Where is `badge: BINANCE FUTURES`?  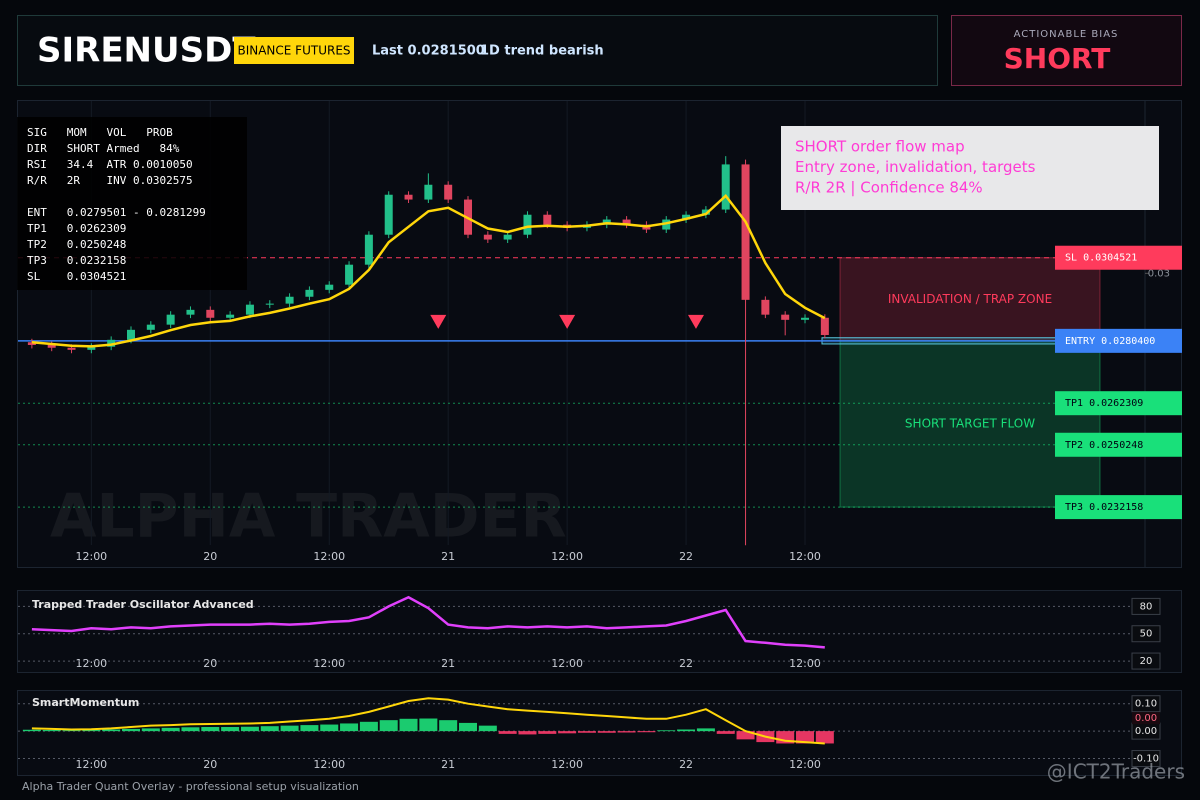
badge: BINANCE FUTURES is located at coordinates (293, 51).